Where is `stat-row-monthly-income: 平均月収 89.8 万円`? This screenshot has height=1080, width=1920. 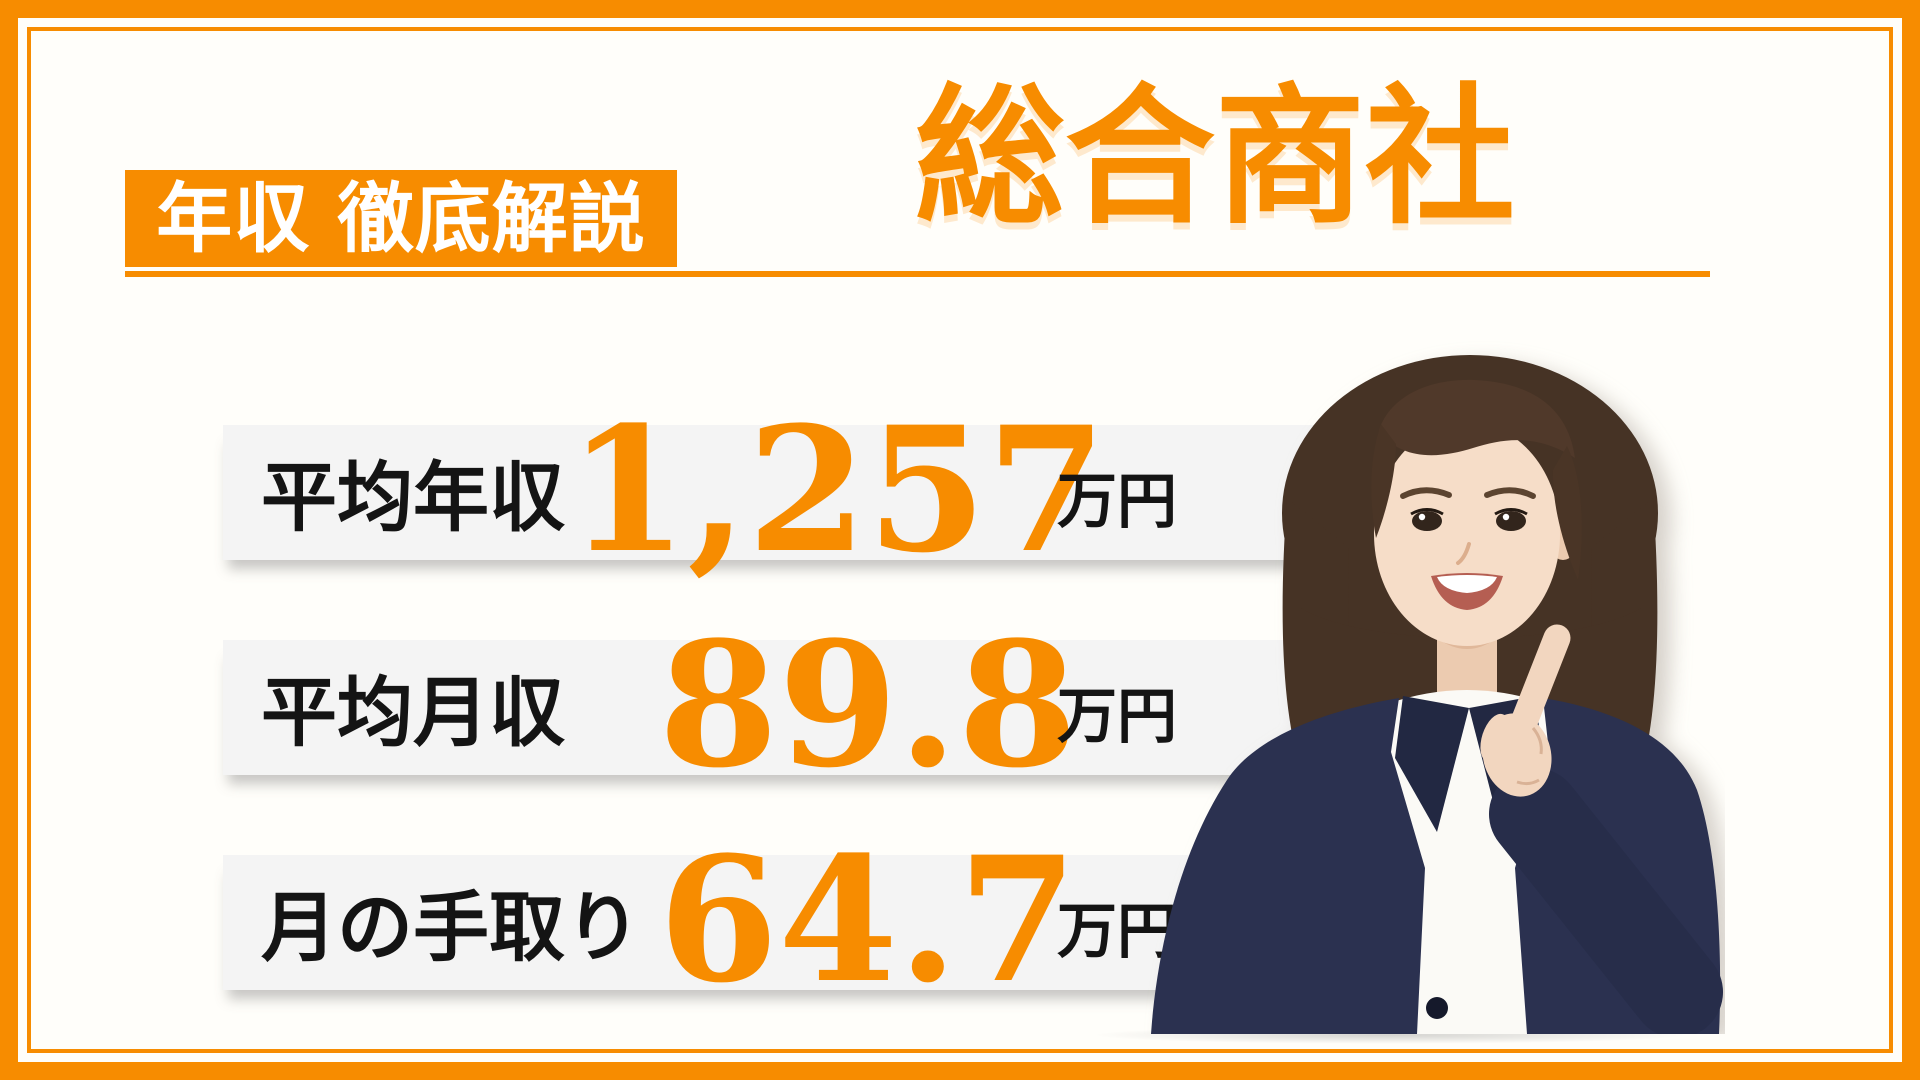 stat-row-monthly-income: 平均月収 89.8 万円 is located at coordinates (806, 705).